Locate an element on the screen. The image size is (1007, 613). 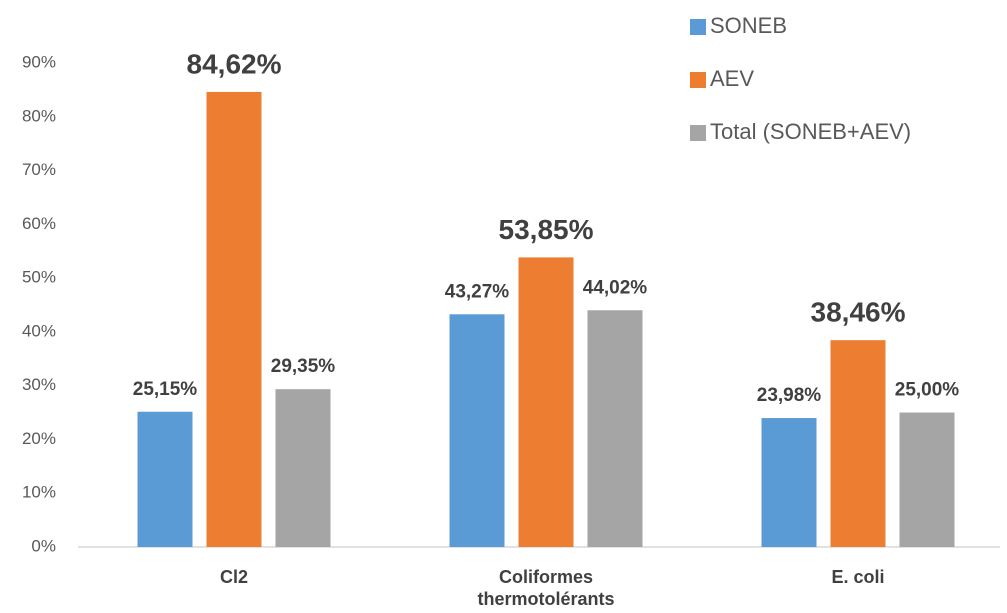
legend-label: SONEB is located at coordinates (748, 25).